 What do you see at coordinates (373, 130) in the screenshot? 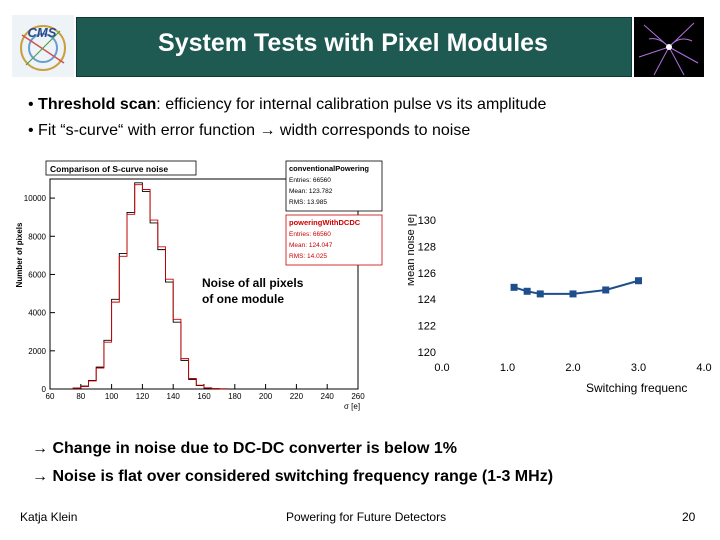
I see `bullet-fit-text-2: width corresponds to noise` at bounding box center [373, 130].